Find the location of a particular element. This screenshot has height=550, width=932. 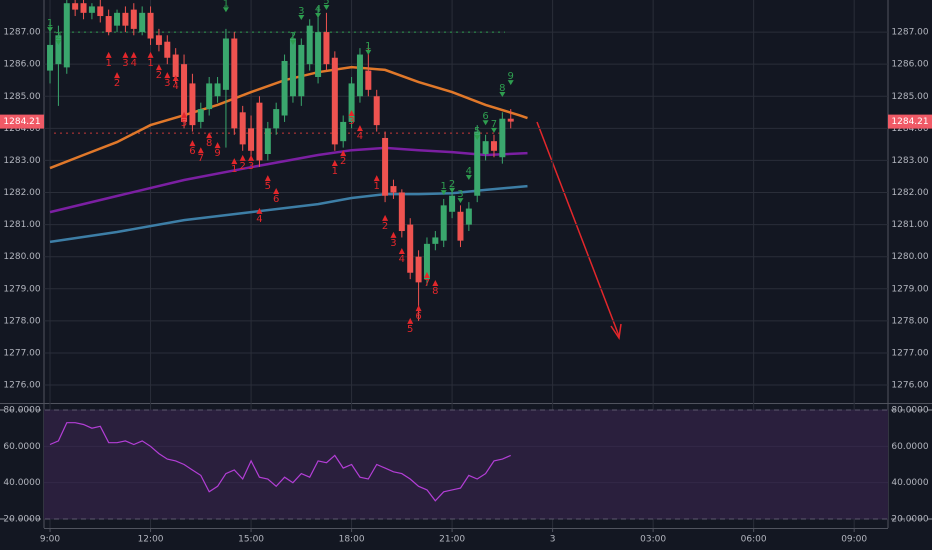

sell-setup-count: 9 is located at coordinates (511, 76).